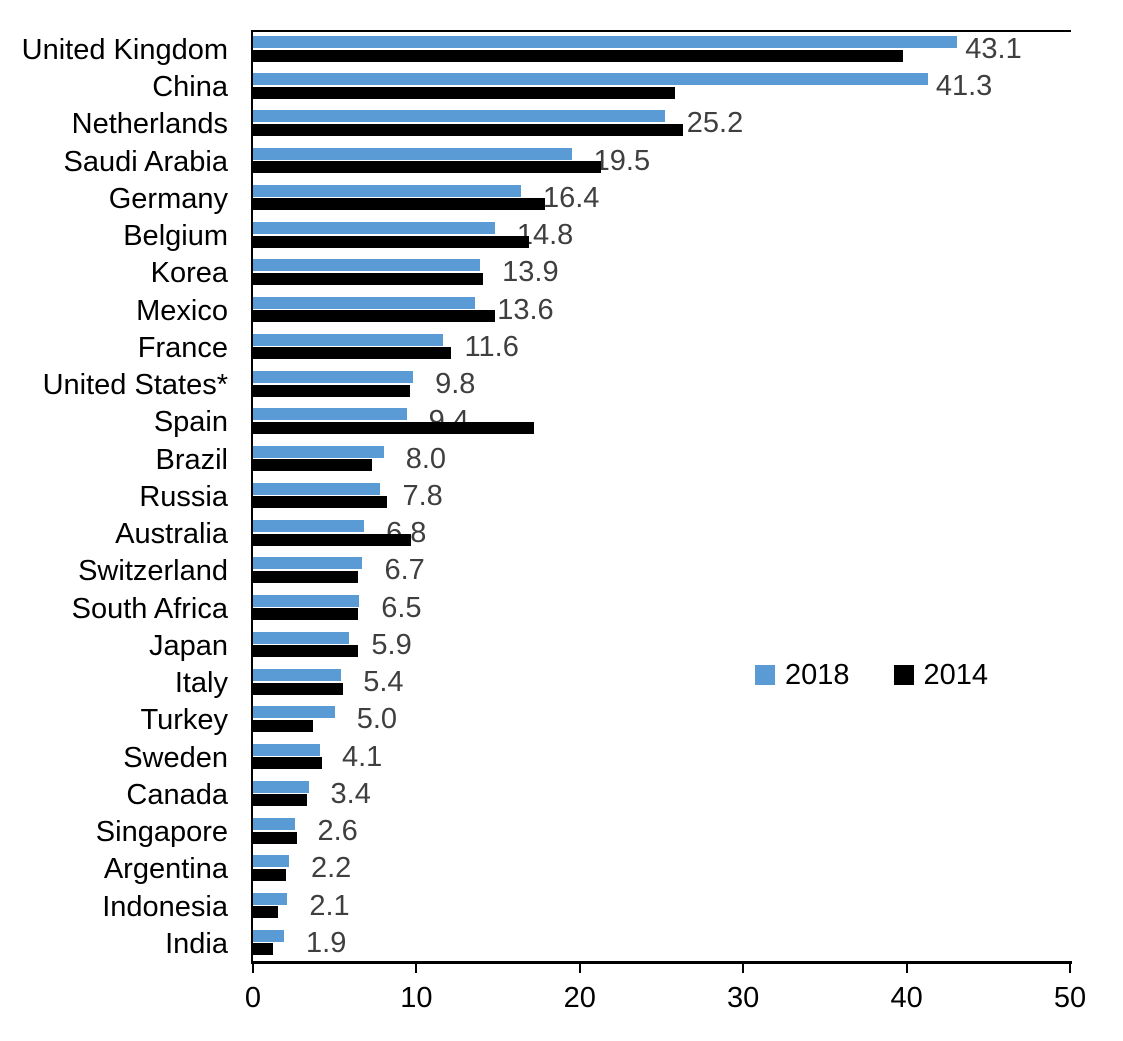 The image size is (1123, 1041). I want to click on legend-label-2018: 2018, so click(817, 674).